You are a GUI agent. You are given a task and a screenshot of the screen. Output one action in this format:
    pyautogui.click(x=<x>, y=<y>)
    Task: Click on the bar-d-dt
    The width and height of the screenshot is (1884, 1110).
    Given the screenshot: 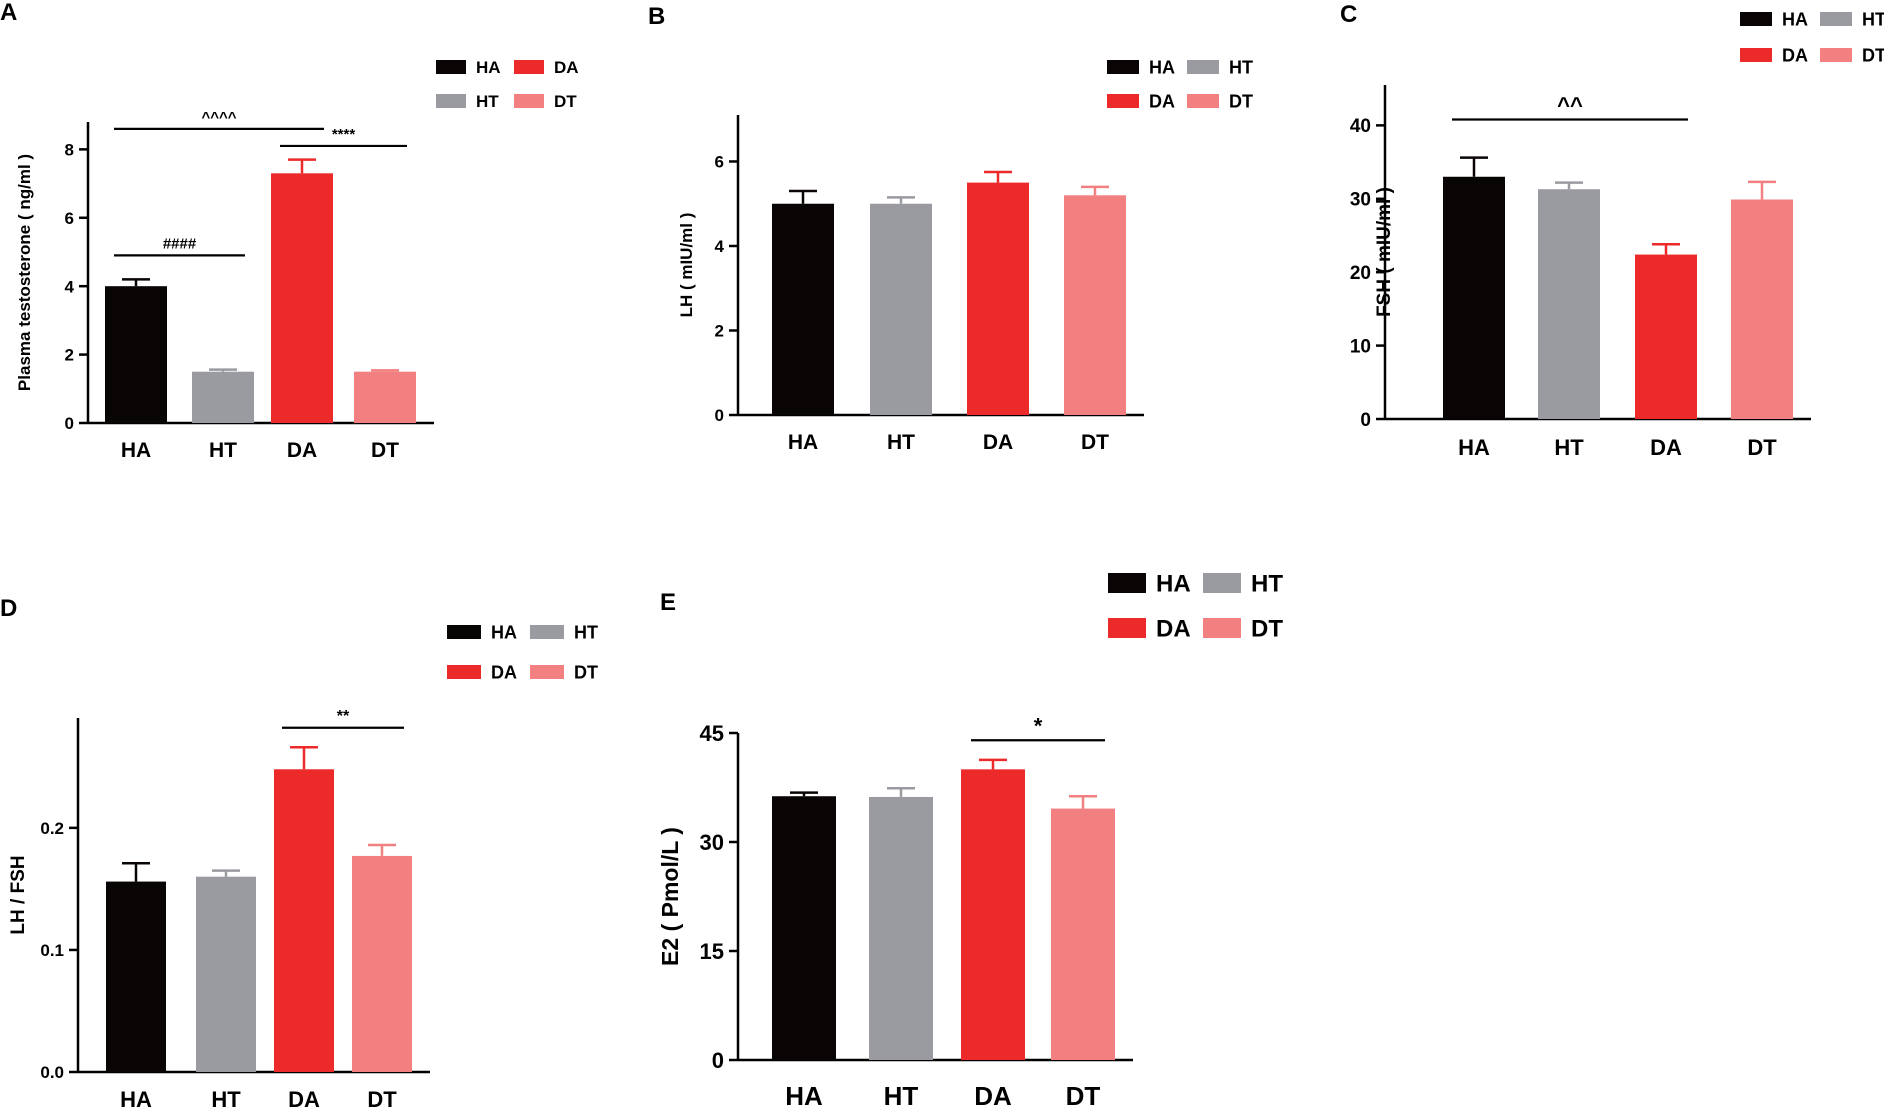 What is the action you would take?
    pyautogui.click(x=382, y=963)
    